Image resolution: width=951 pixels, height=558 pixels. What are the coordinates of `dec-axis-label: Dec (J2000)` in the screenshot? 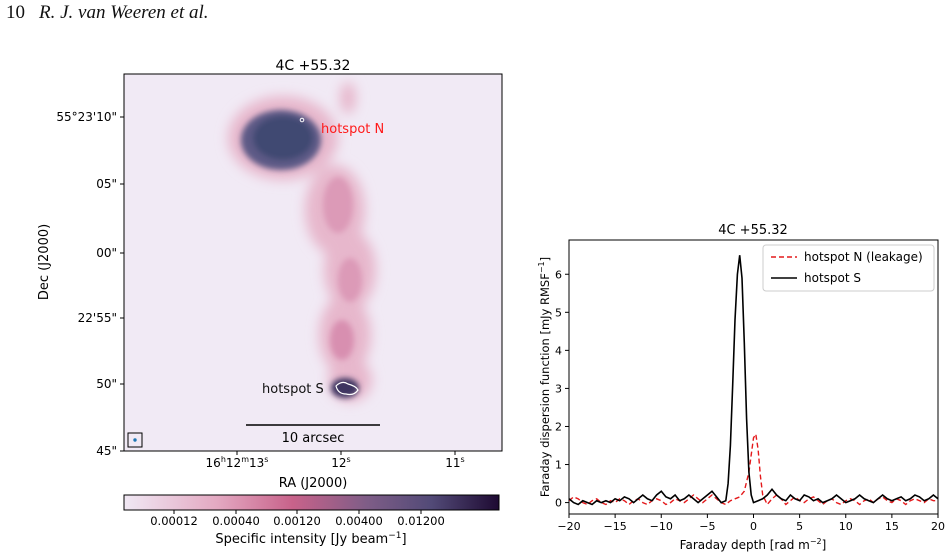 It's located at (44, 262).